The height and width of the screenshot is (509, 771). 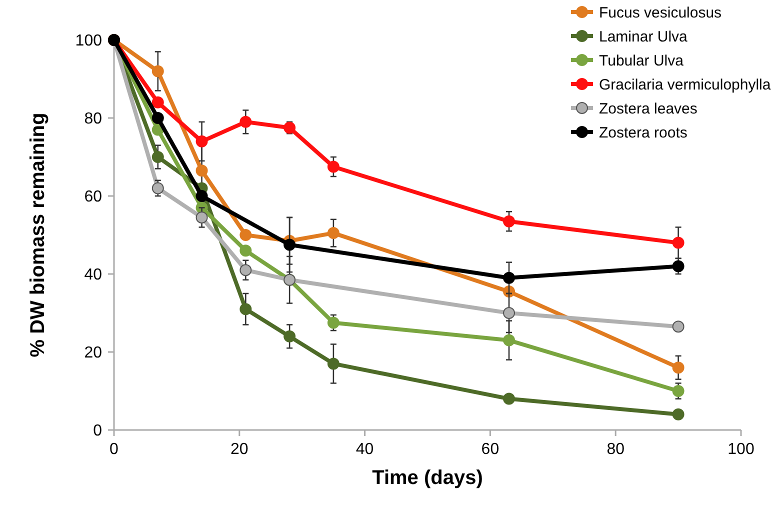 I want to click on y-axis-title: % DW biomass remaining, so click(x=38, y=235).